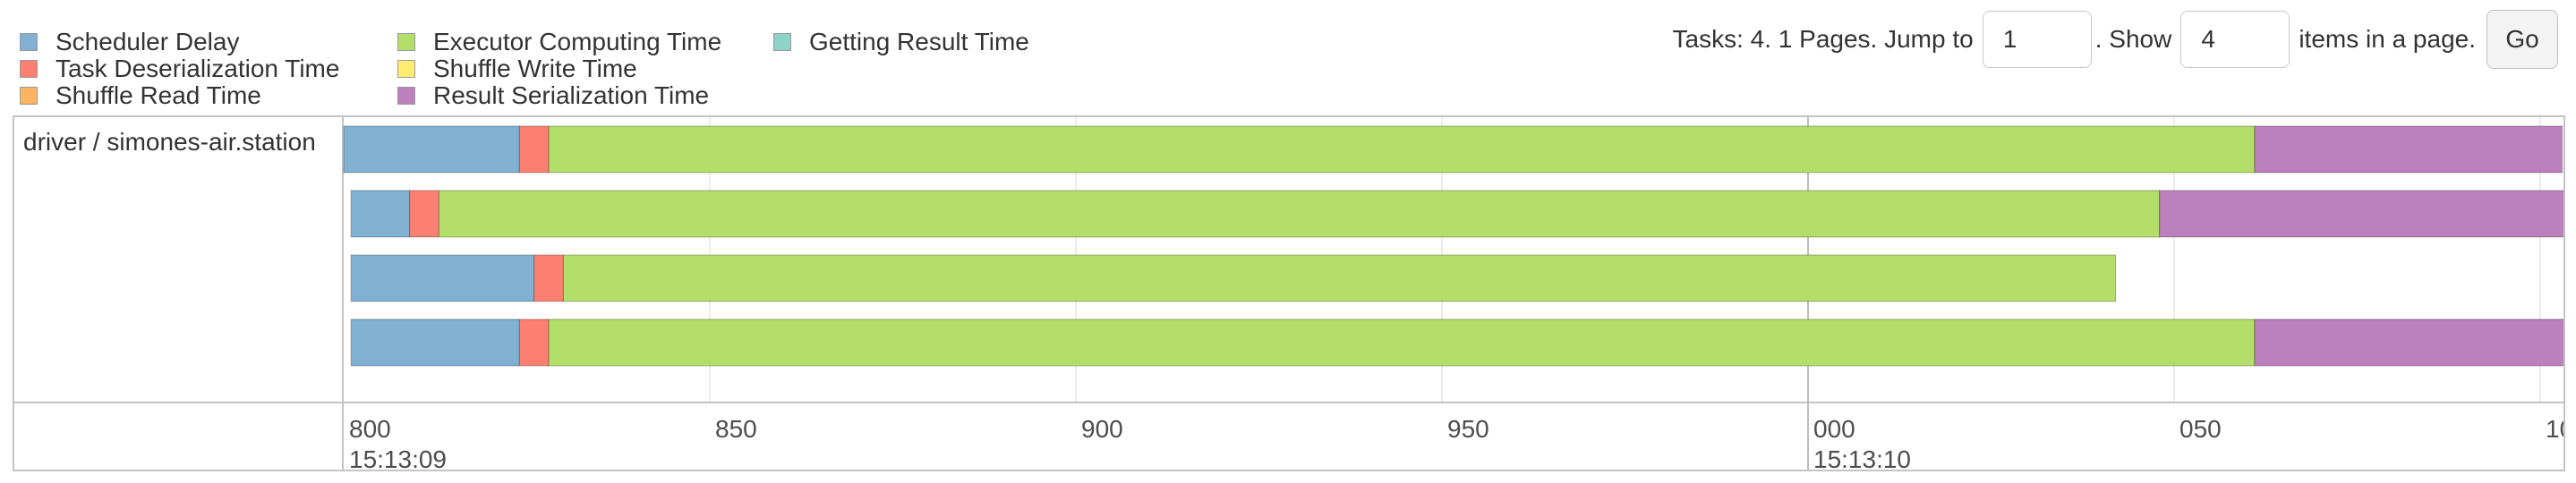 The image size is (2576, 483). Describe the element at coordinates (535, 68) in the screenshot. I see `legend-label: Shuffle Write Time` at that location.